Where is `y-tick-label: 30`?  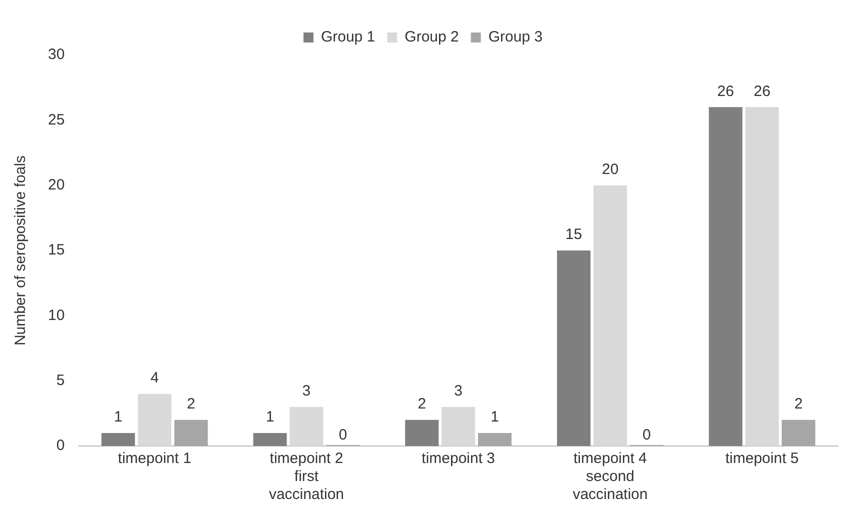 y-tick-label: 30 is located at coordinates (56, 55).